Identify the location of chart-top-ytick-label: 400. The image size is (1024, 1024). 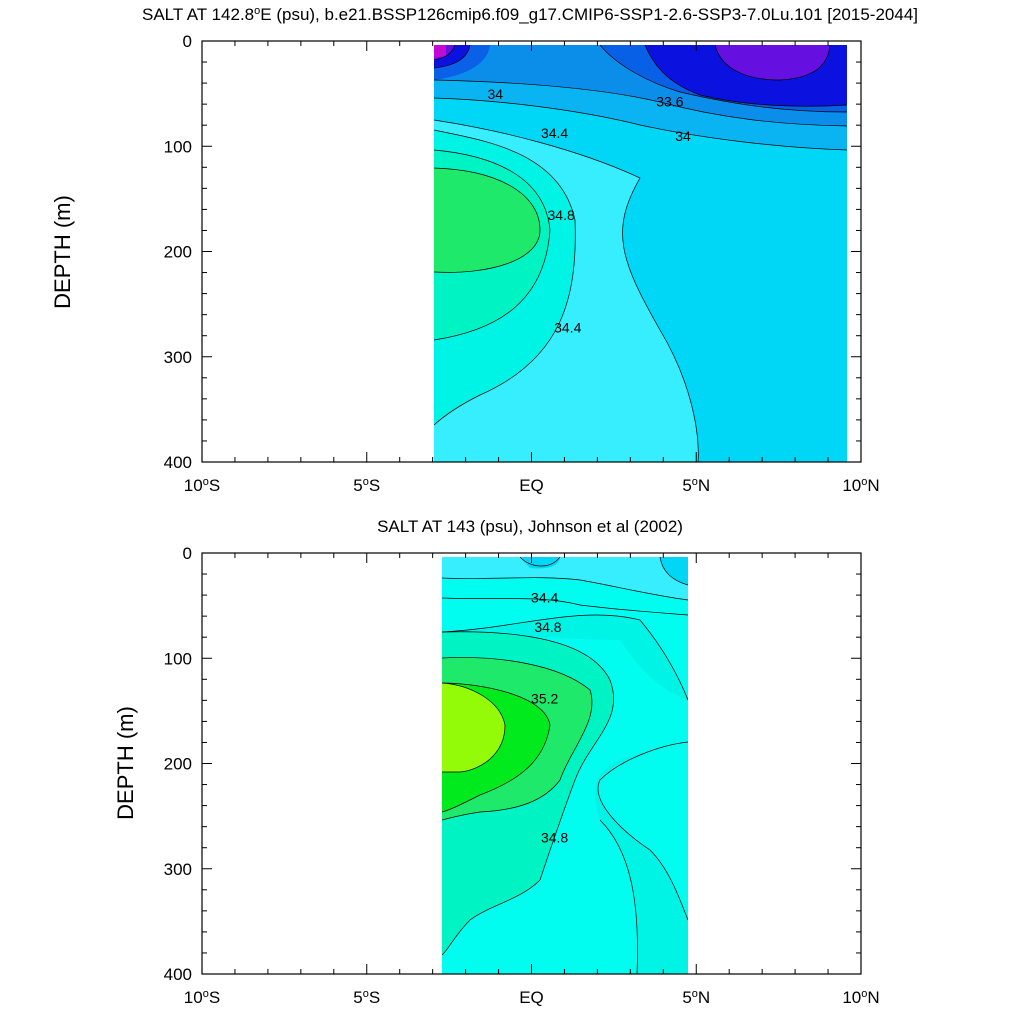
(178, 462).